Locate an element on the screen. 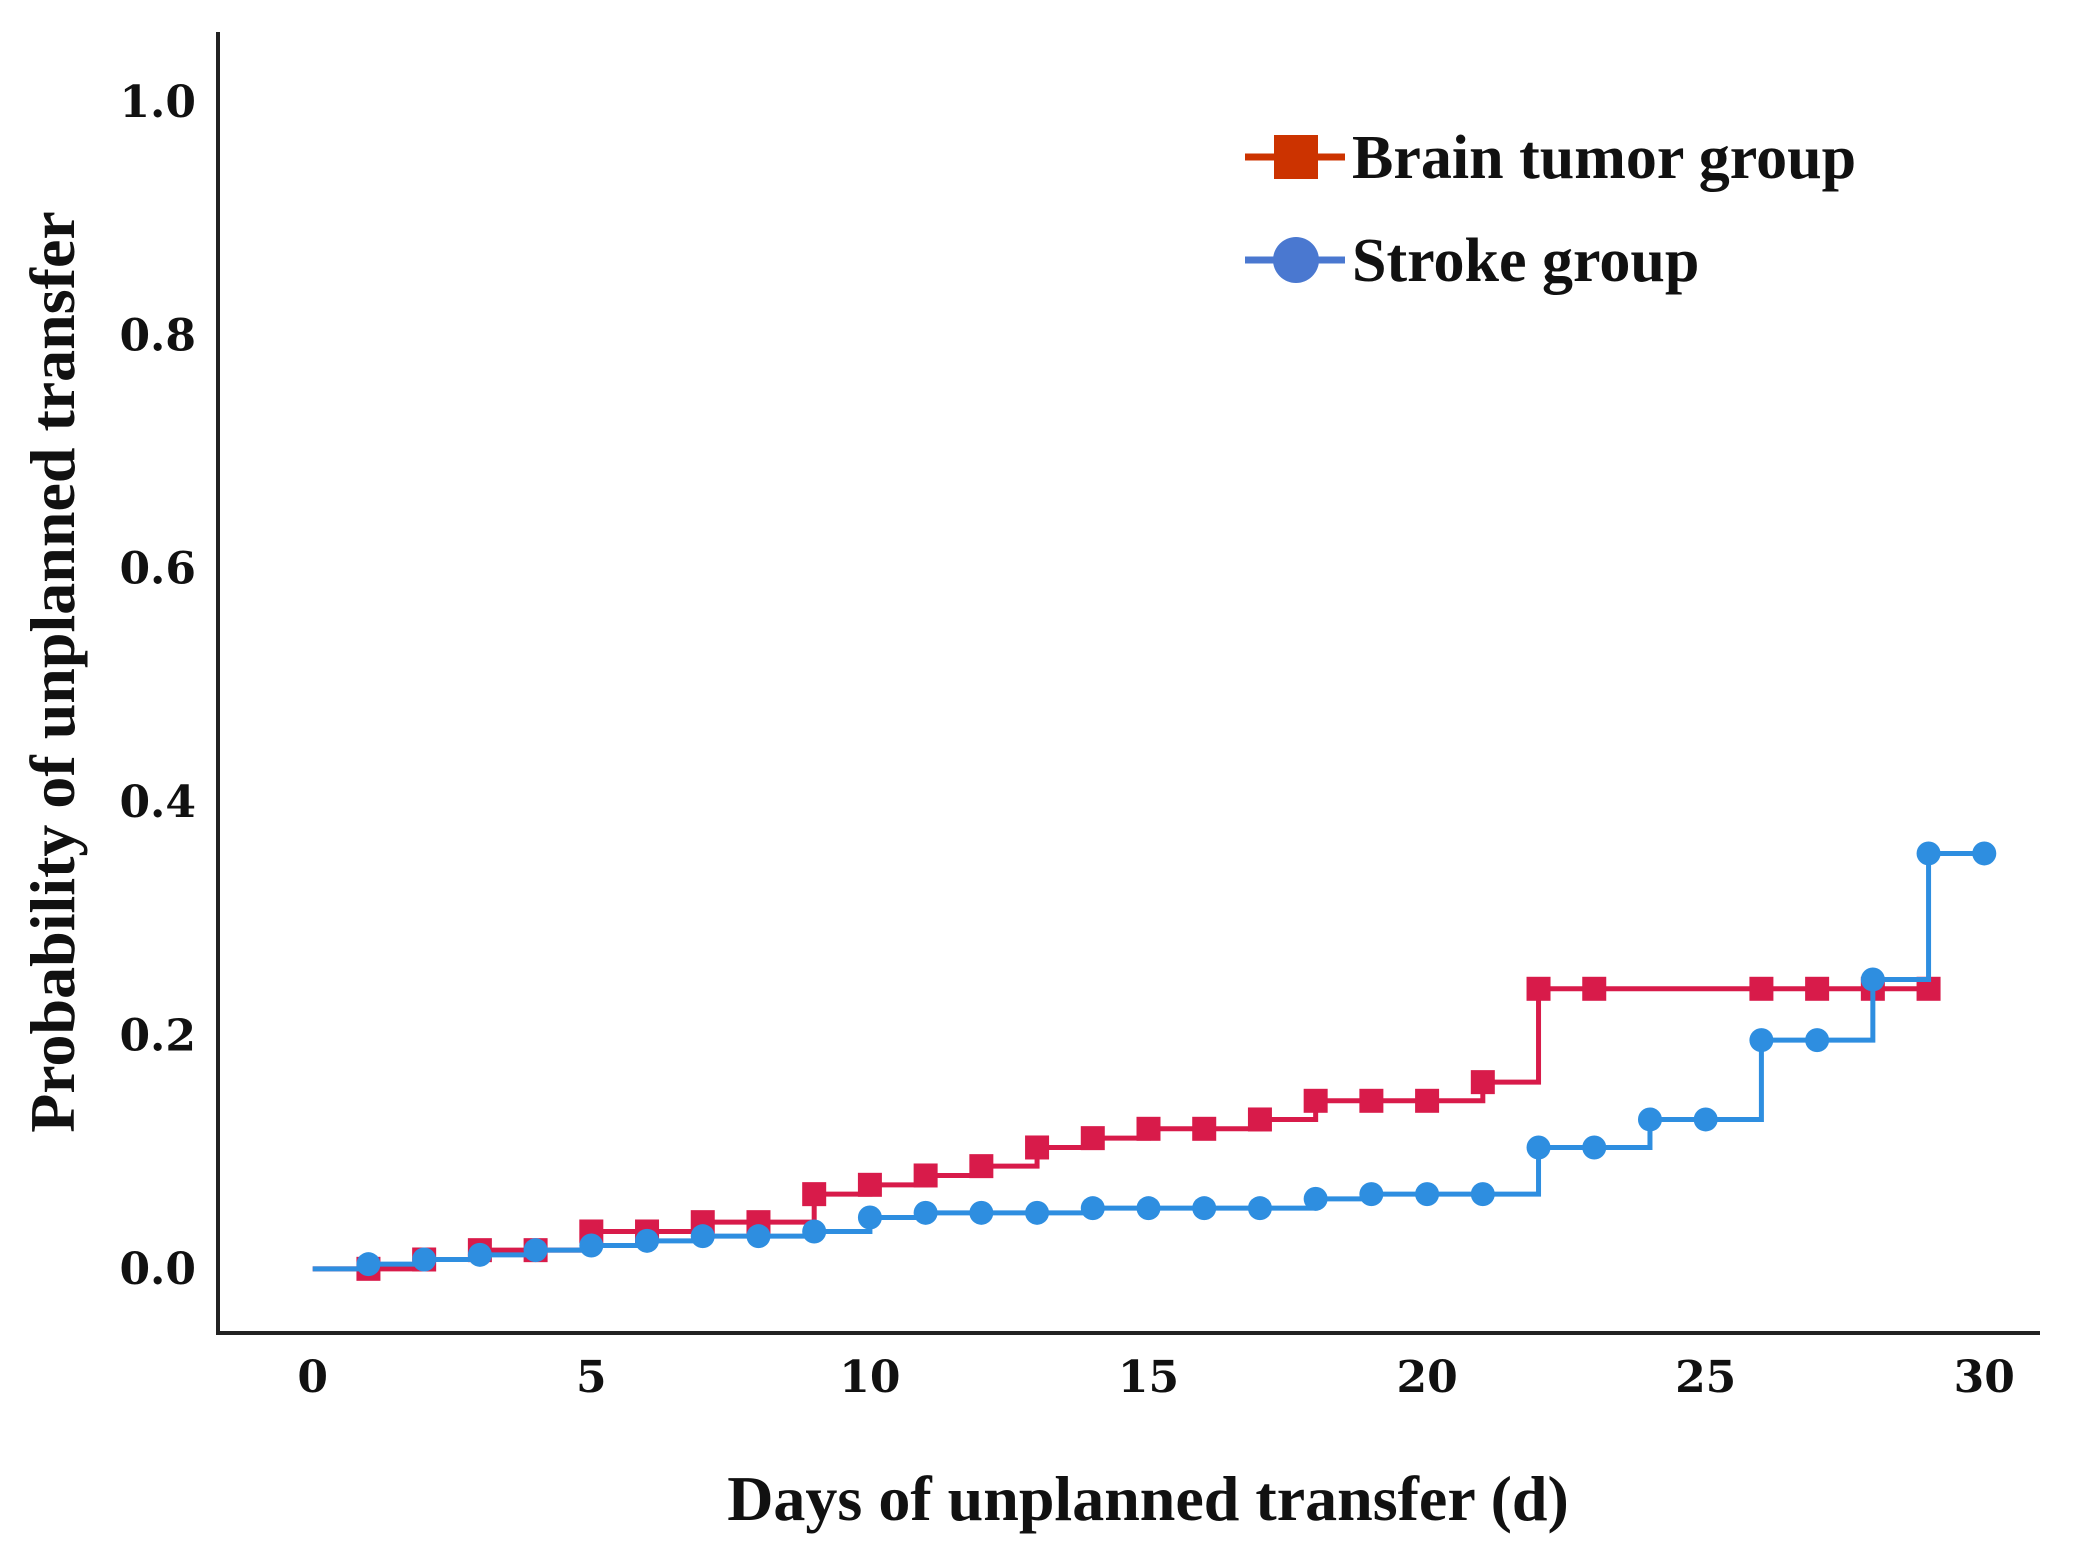 Image resolution: width=2073 pixels, height=1544 pixels. y-tick-label: 0.6 is located at coordinates (157, 569).